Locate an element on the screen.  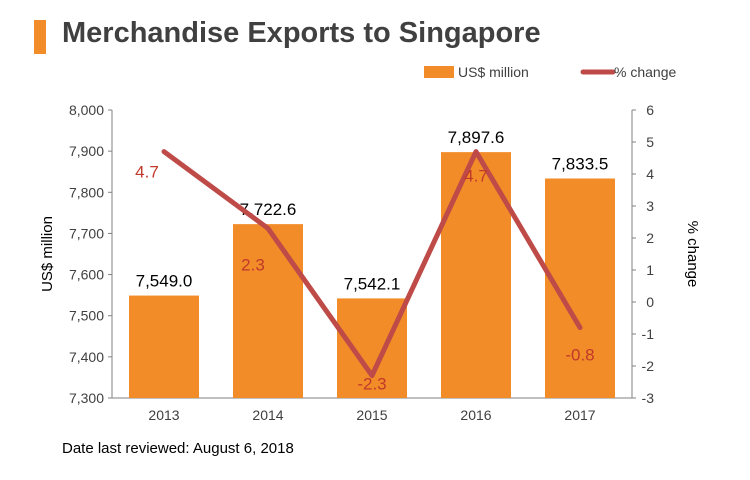
right-tick-label: 3 is located at coordinates (650, 206).